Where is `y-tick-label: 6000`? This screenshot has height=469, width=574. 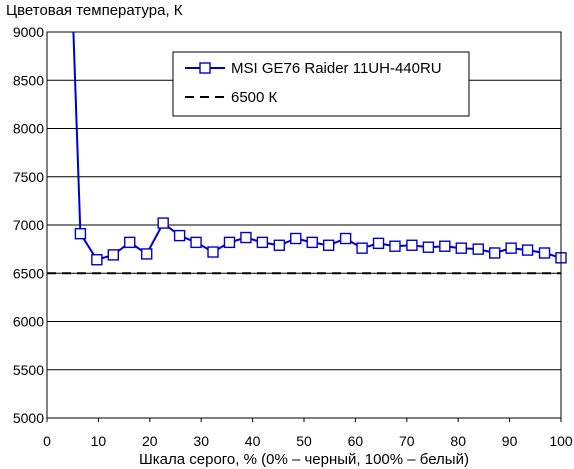 y-tick-label: 6000 is located at coordinates (28, 322).